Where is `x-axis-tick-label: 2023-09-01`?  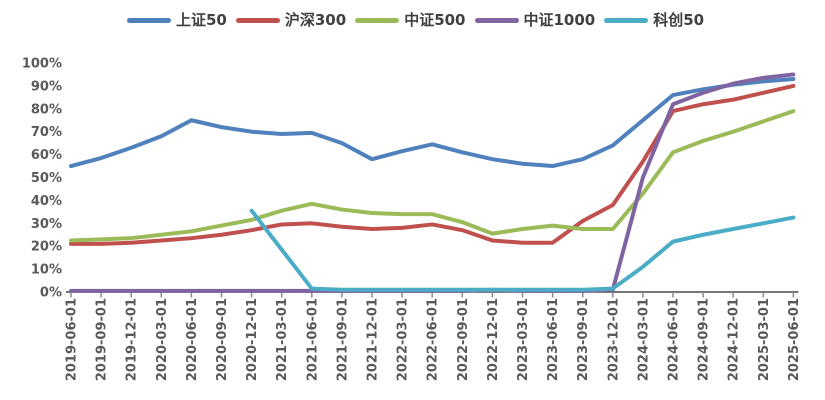
x-axis-tick-label: 2023-09-01 is located at coordinates (583, 339).